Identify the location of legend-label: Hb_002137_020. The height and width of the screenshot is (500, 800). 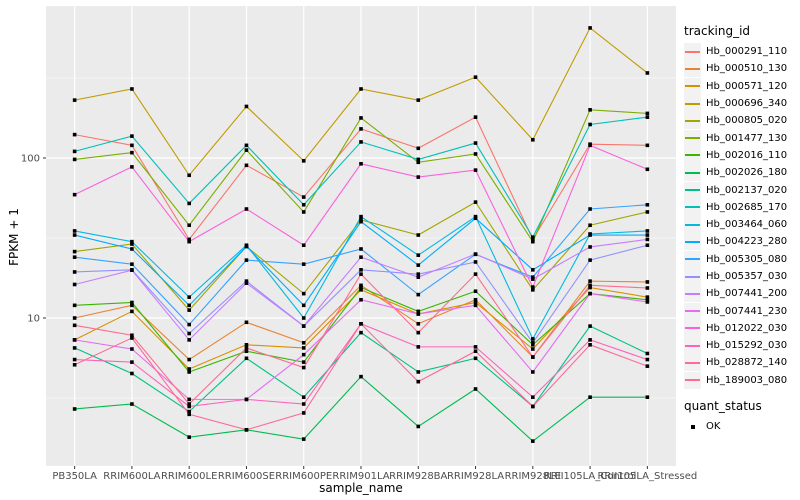
(747, 190).